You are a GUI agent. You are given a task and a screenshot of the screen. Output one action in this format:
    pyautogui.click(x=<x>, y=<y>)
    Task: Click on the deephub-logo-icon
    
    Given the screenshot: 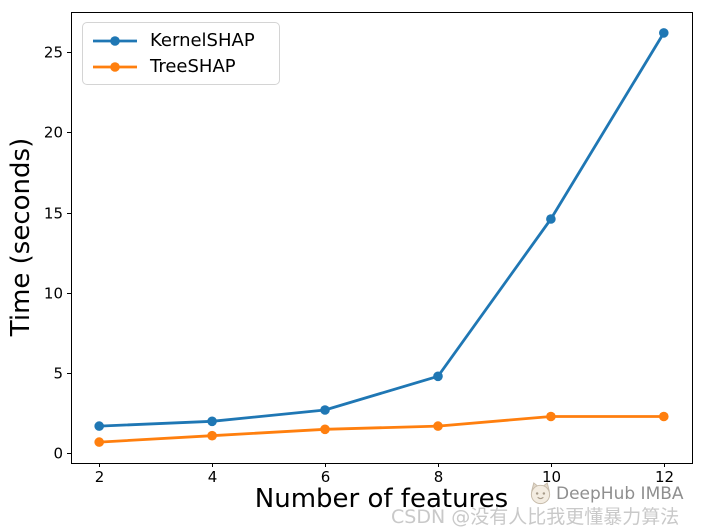 What is the action you would take?
    pyautogui.click(x=540, y=493)
    